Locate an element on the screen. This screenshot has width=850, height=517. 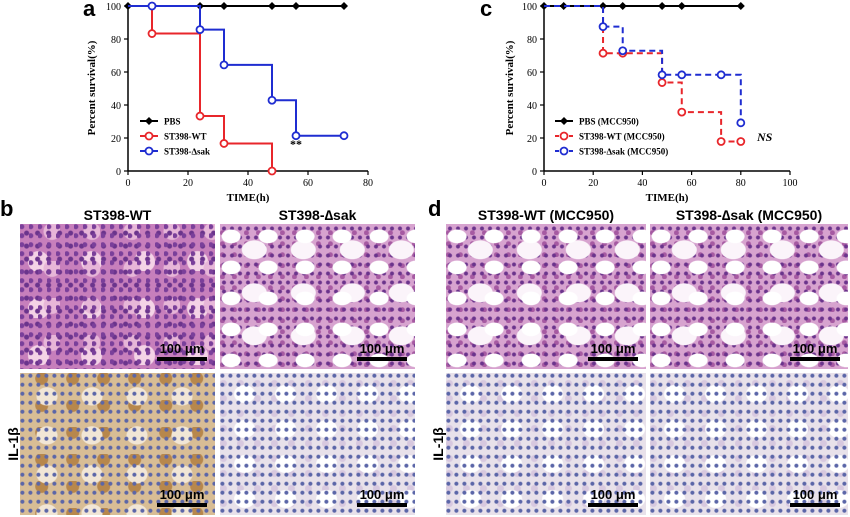
row-label-il1b-d: IL-1β is located at coordinates (438, 444).